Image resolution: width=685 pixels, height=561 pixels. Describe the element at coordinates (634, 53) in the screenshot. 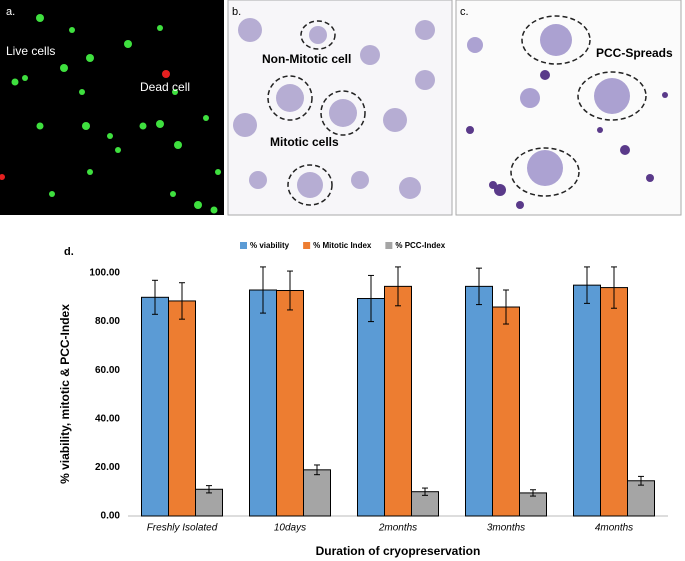

I see `annotation: PCC-Spreads` at that location.